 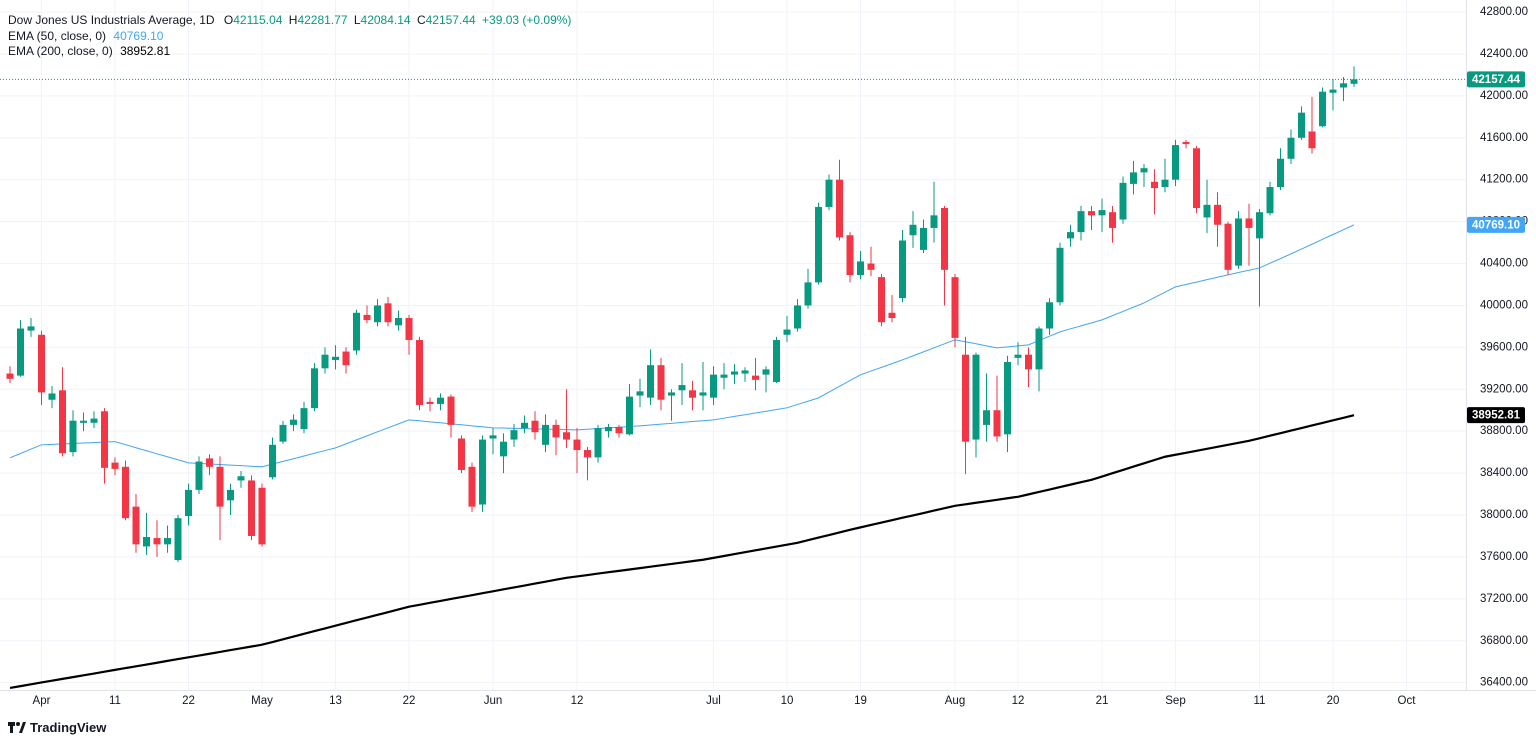 What do you see at coordinates (1504, 138) in the screenshot?
I see `y-tick-label: 41600.00` at bounding box center [1504, 138].